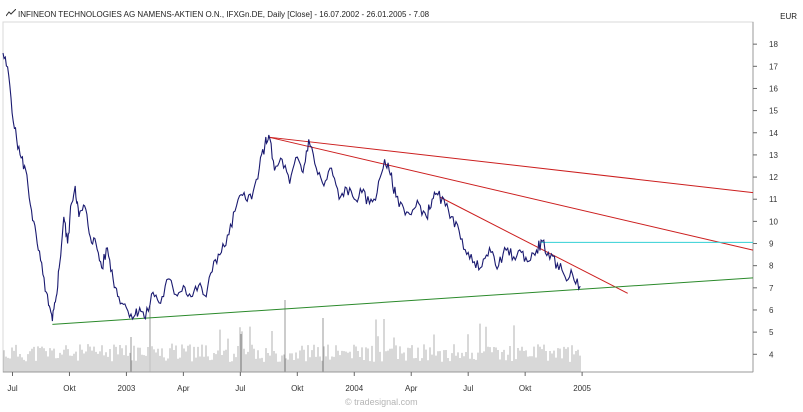 Image resolution: width=803 pixels, height=412 pixels. Describe the element at coordinates (127, 388) in the screenshot. I see `x-tick-label: 2003` at that location.